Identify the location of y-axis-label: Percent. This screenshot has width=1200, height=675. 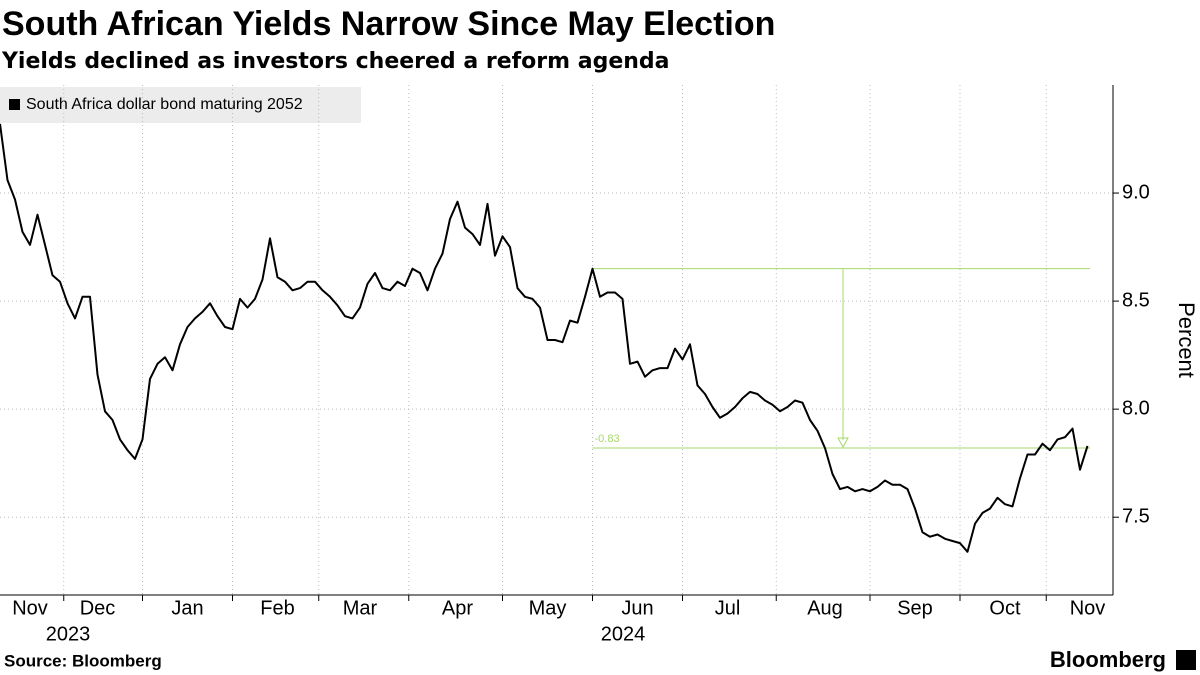
(1186, 340).